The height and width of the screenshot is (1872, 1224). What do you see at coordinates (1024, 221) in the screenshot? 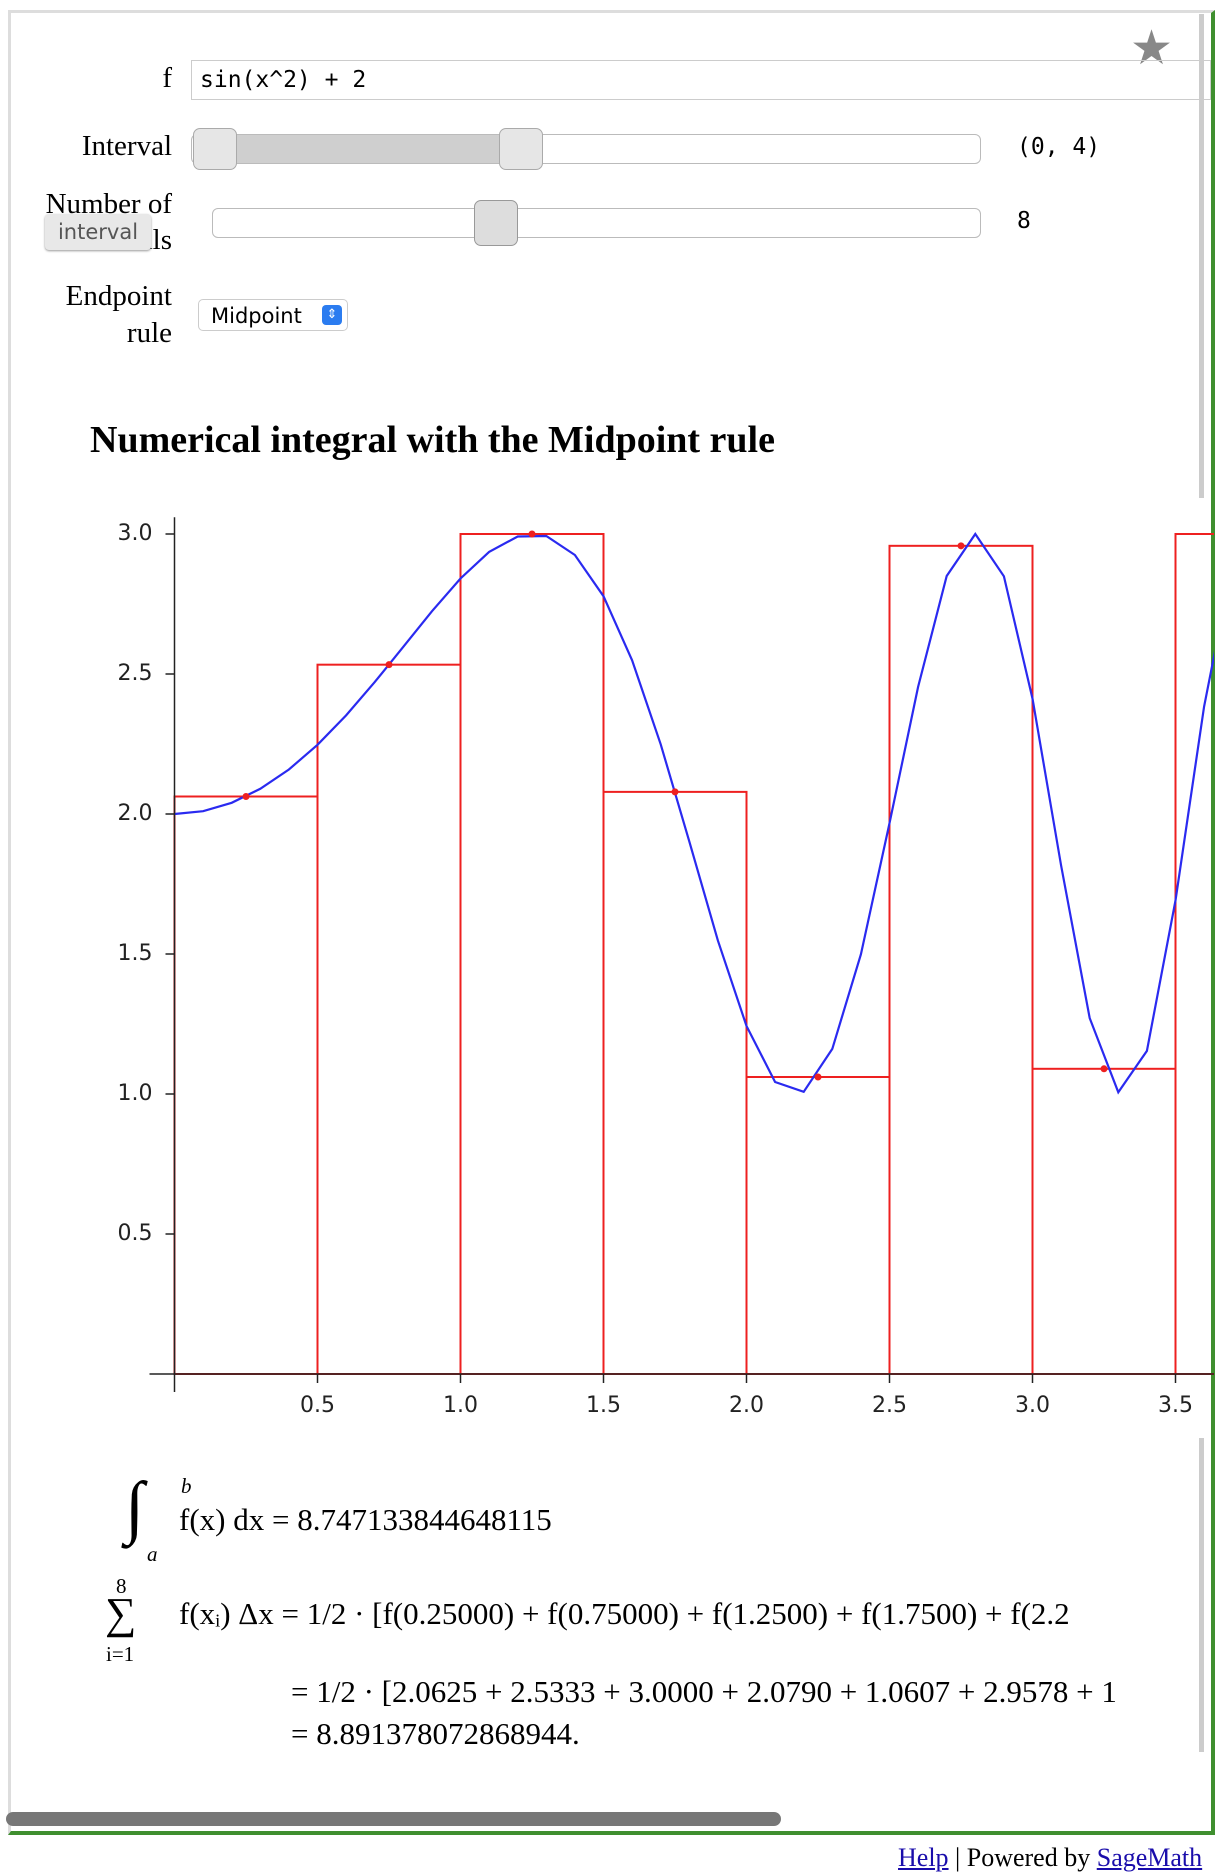
I see `slider-value: 8` at bounding box center [1024, 221].